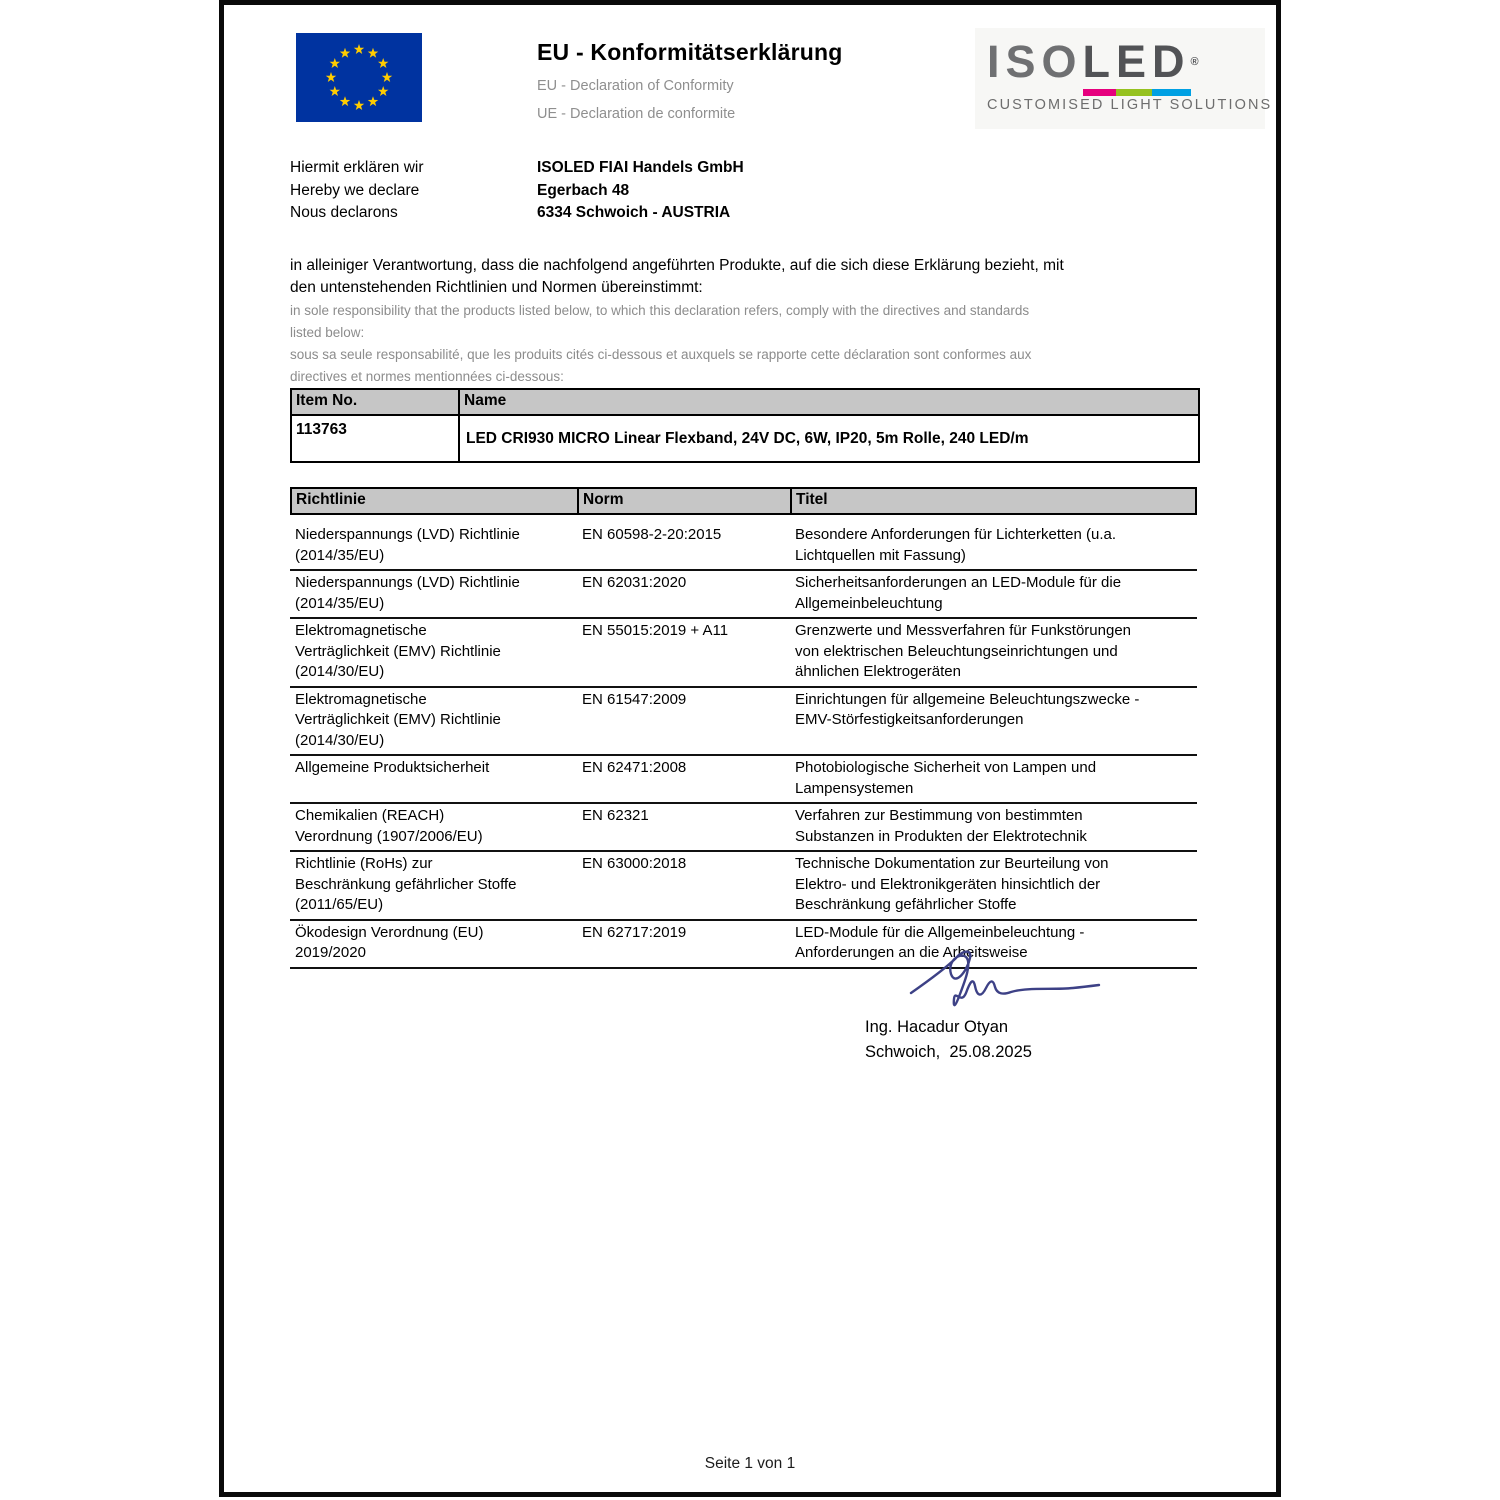 The image size is (1500, 1500). I want to click on eu-flag, so click(359, 77).